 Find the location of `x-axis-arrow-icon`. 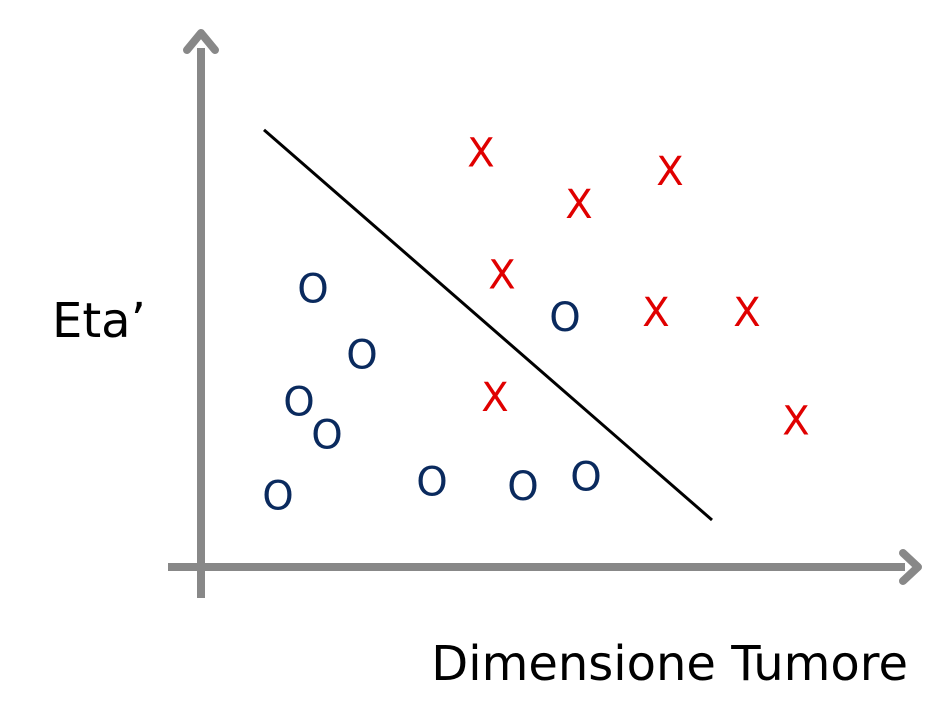

x-axis-arrow-icon is located at coordinates (910, 567).